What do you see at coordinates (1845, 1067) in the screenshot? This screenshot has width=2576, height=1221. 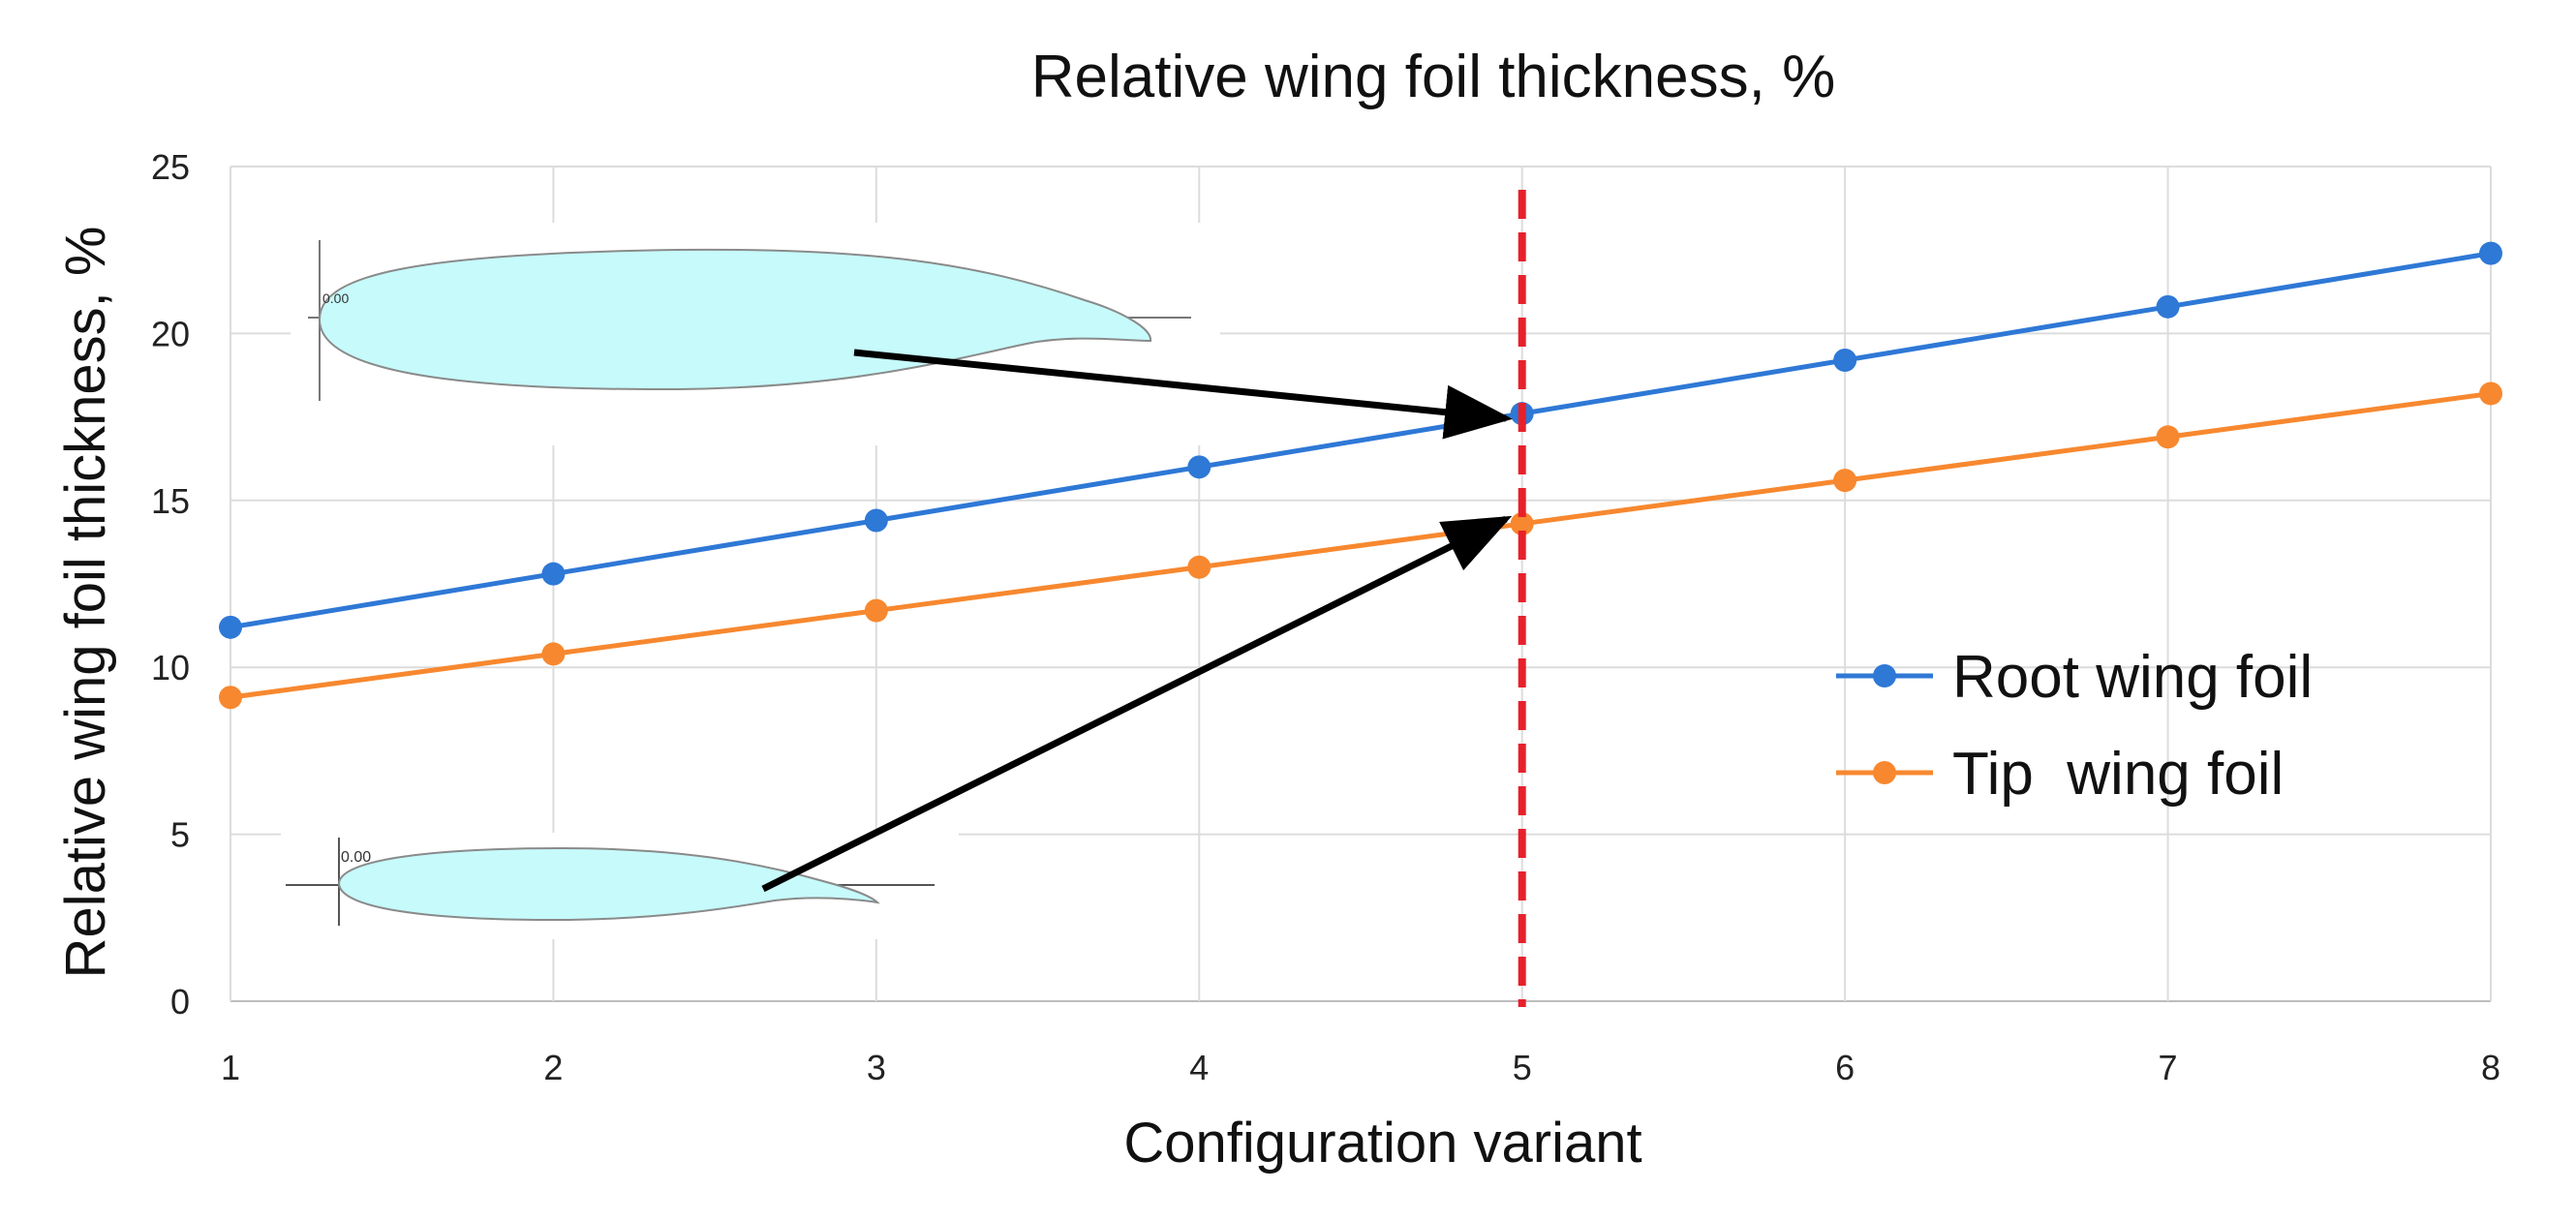 I see `x-tick-label: 6` at bounding box center [1845, 1067].